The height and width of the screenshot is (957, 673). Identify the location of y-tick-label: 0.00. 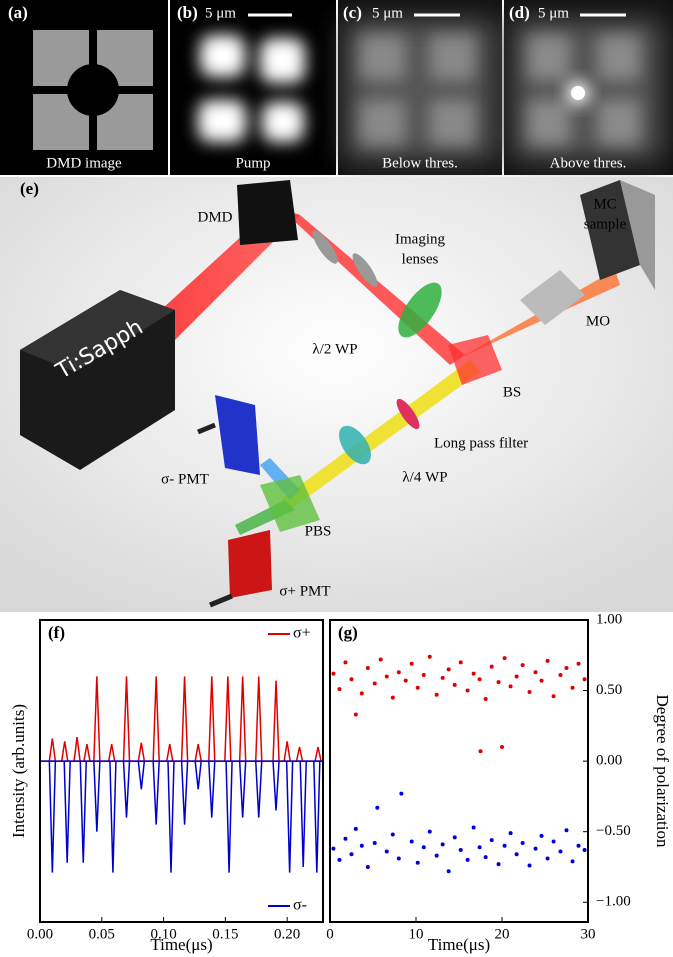
(609, 761).